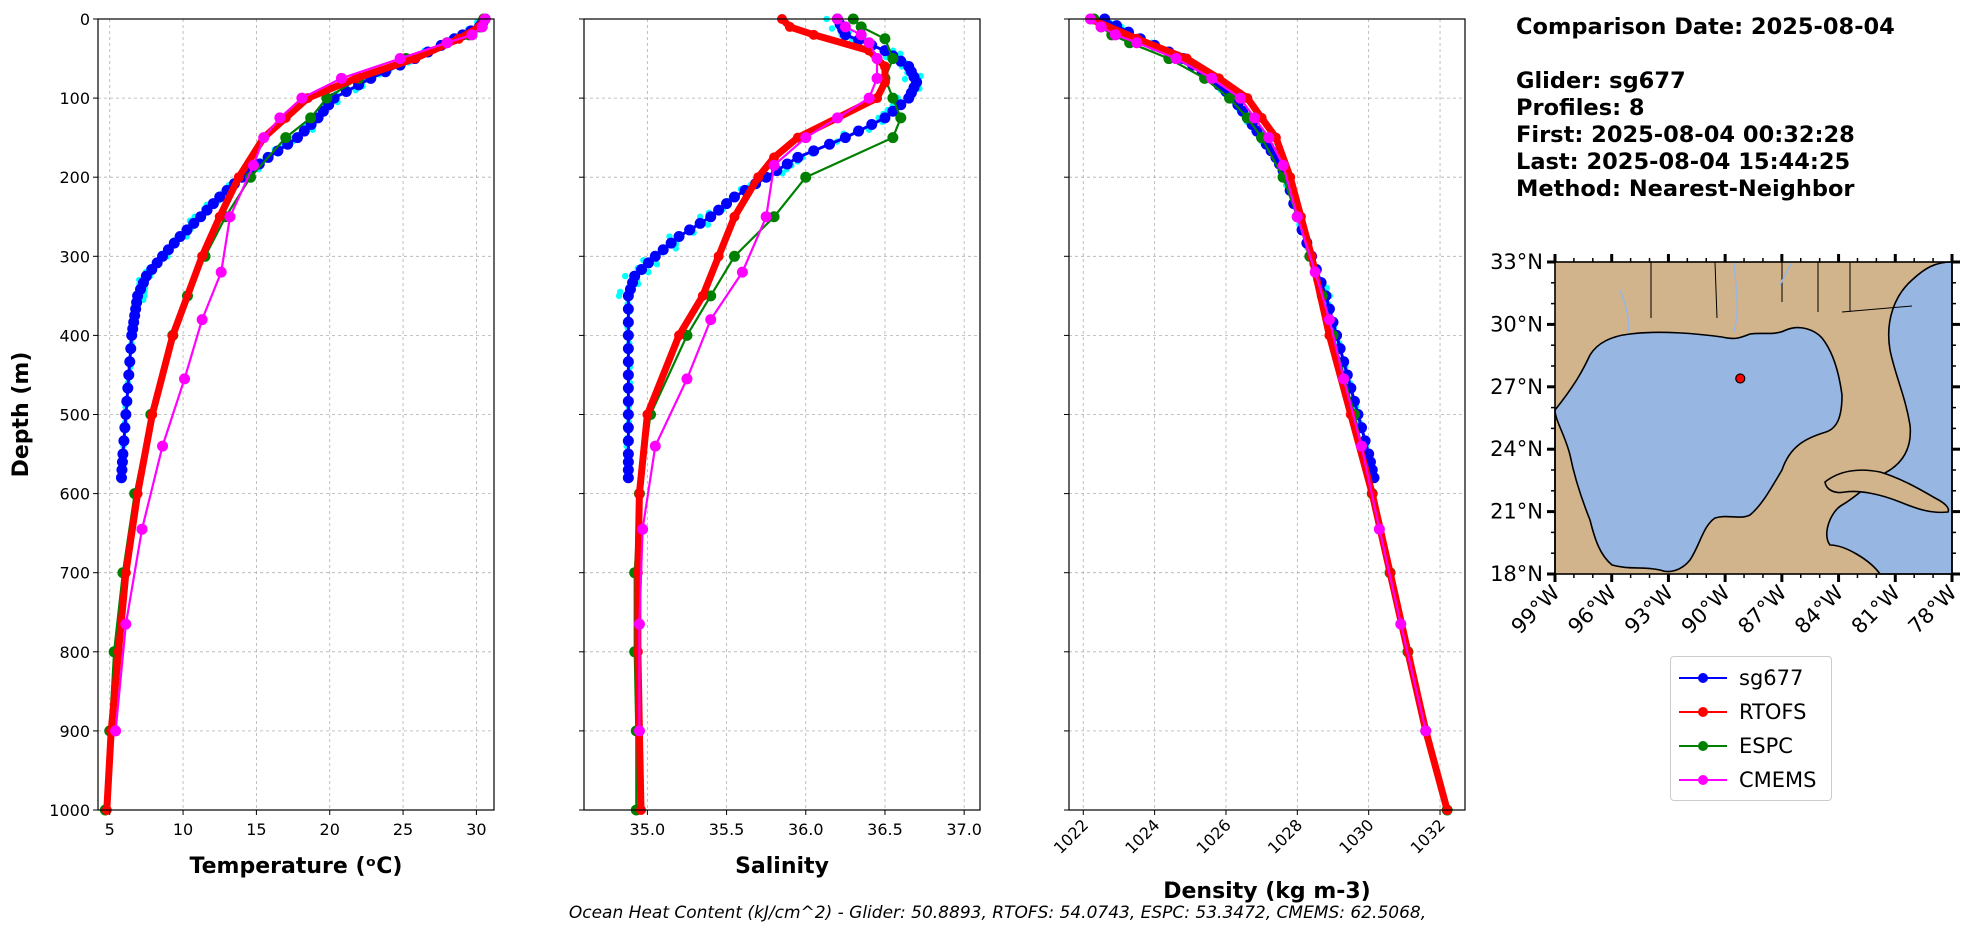 The width and height of the screenshot is (1987, 934). I want to click on x-axis-label: Temperature (ᵒC), so click(296, 866).